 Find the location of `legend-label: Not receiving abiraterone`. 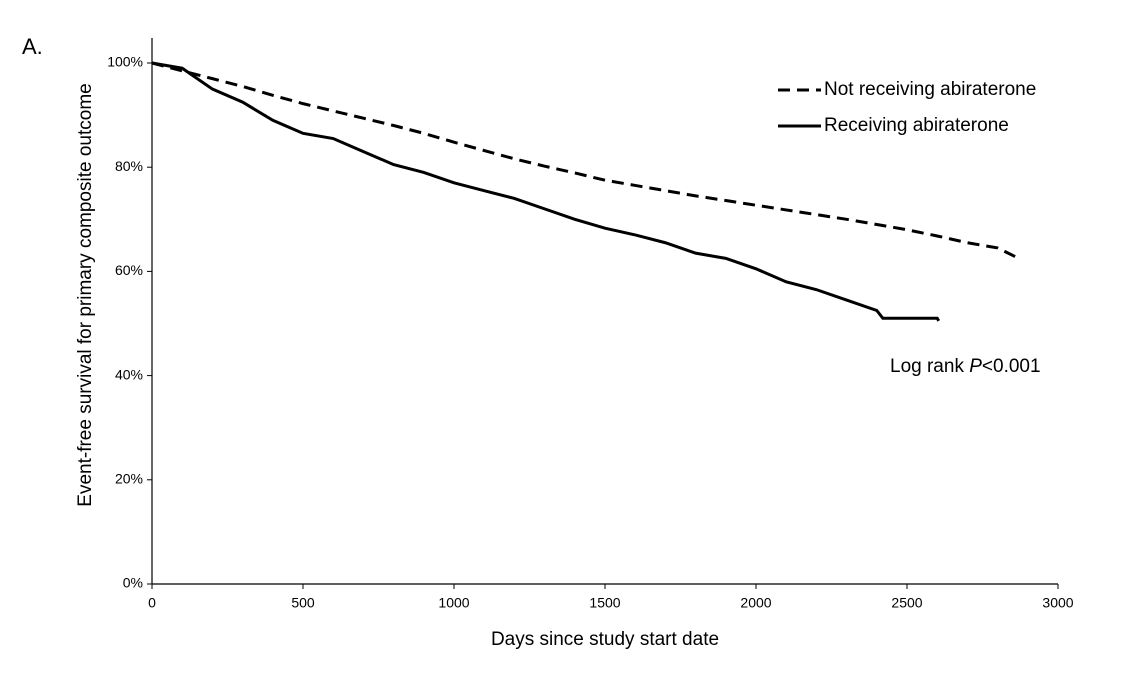

legend-label: Not receiving abiraterone is located at coordinates (930, 89).